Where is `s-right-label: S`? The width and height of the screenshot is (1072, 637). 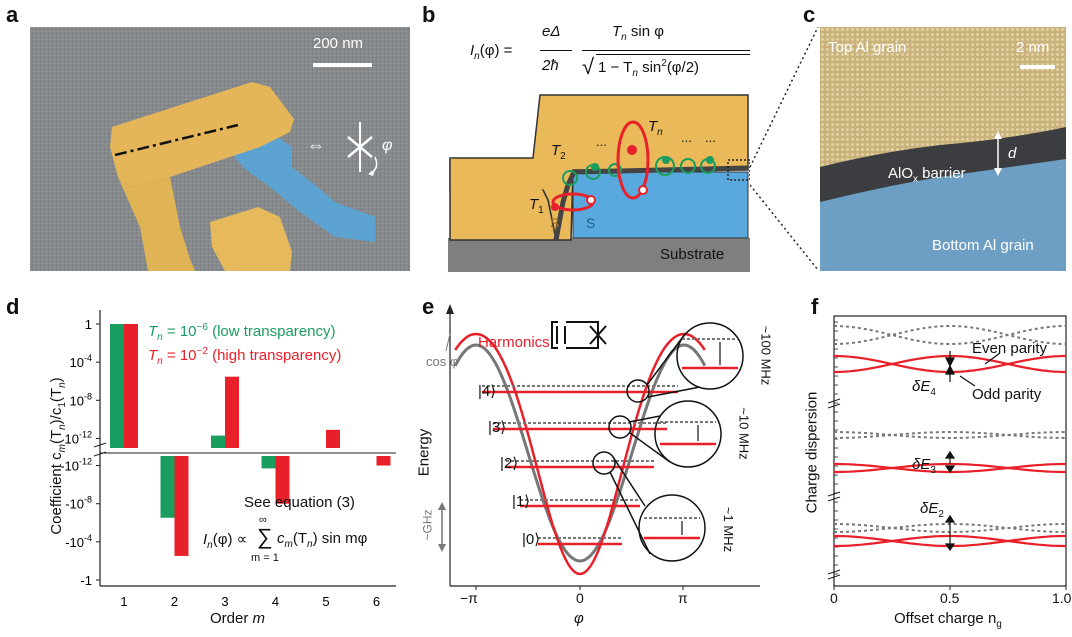
s-right-label: S is located at coordinates (591, 223).